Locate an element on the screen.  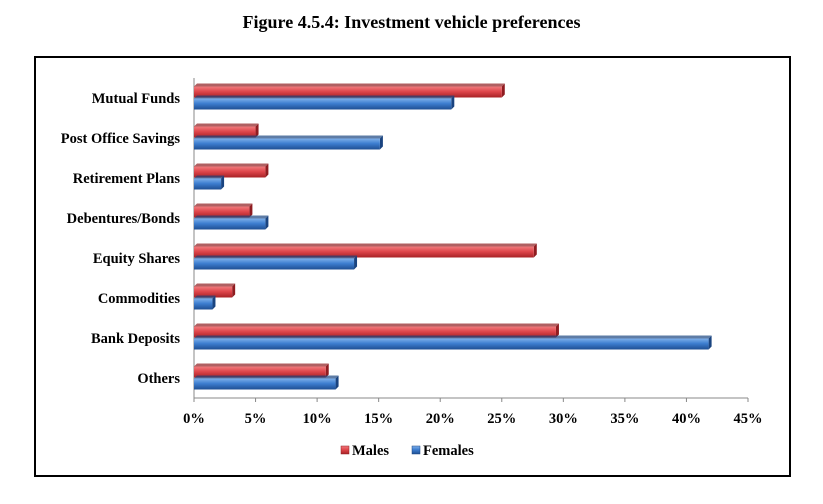
category-label: Retirement Plans is located at coordinates (127, 179).